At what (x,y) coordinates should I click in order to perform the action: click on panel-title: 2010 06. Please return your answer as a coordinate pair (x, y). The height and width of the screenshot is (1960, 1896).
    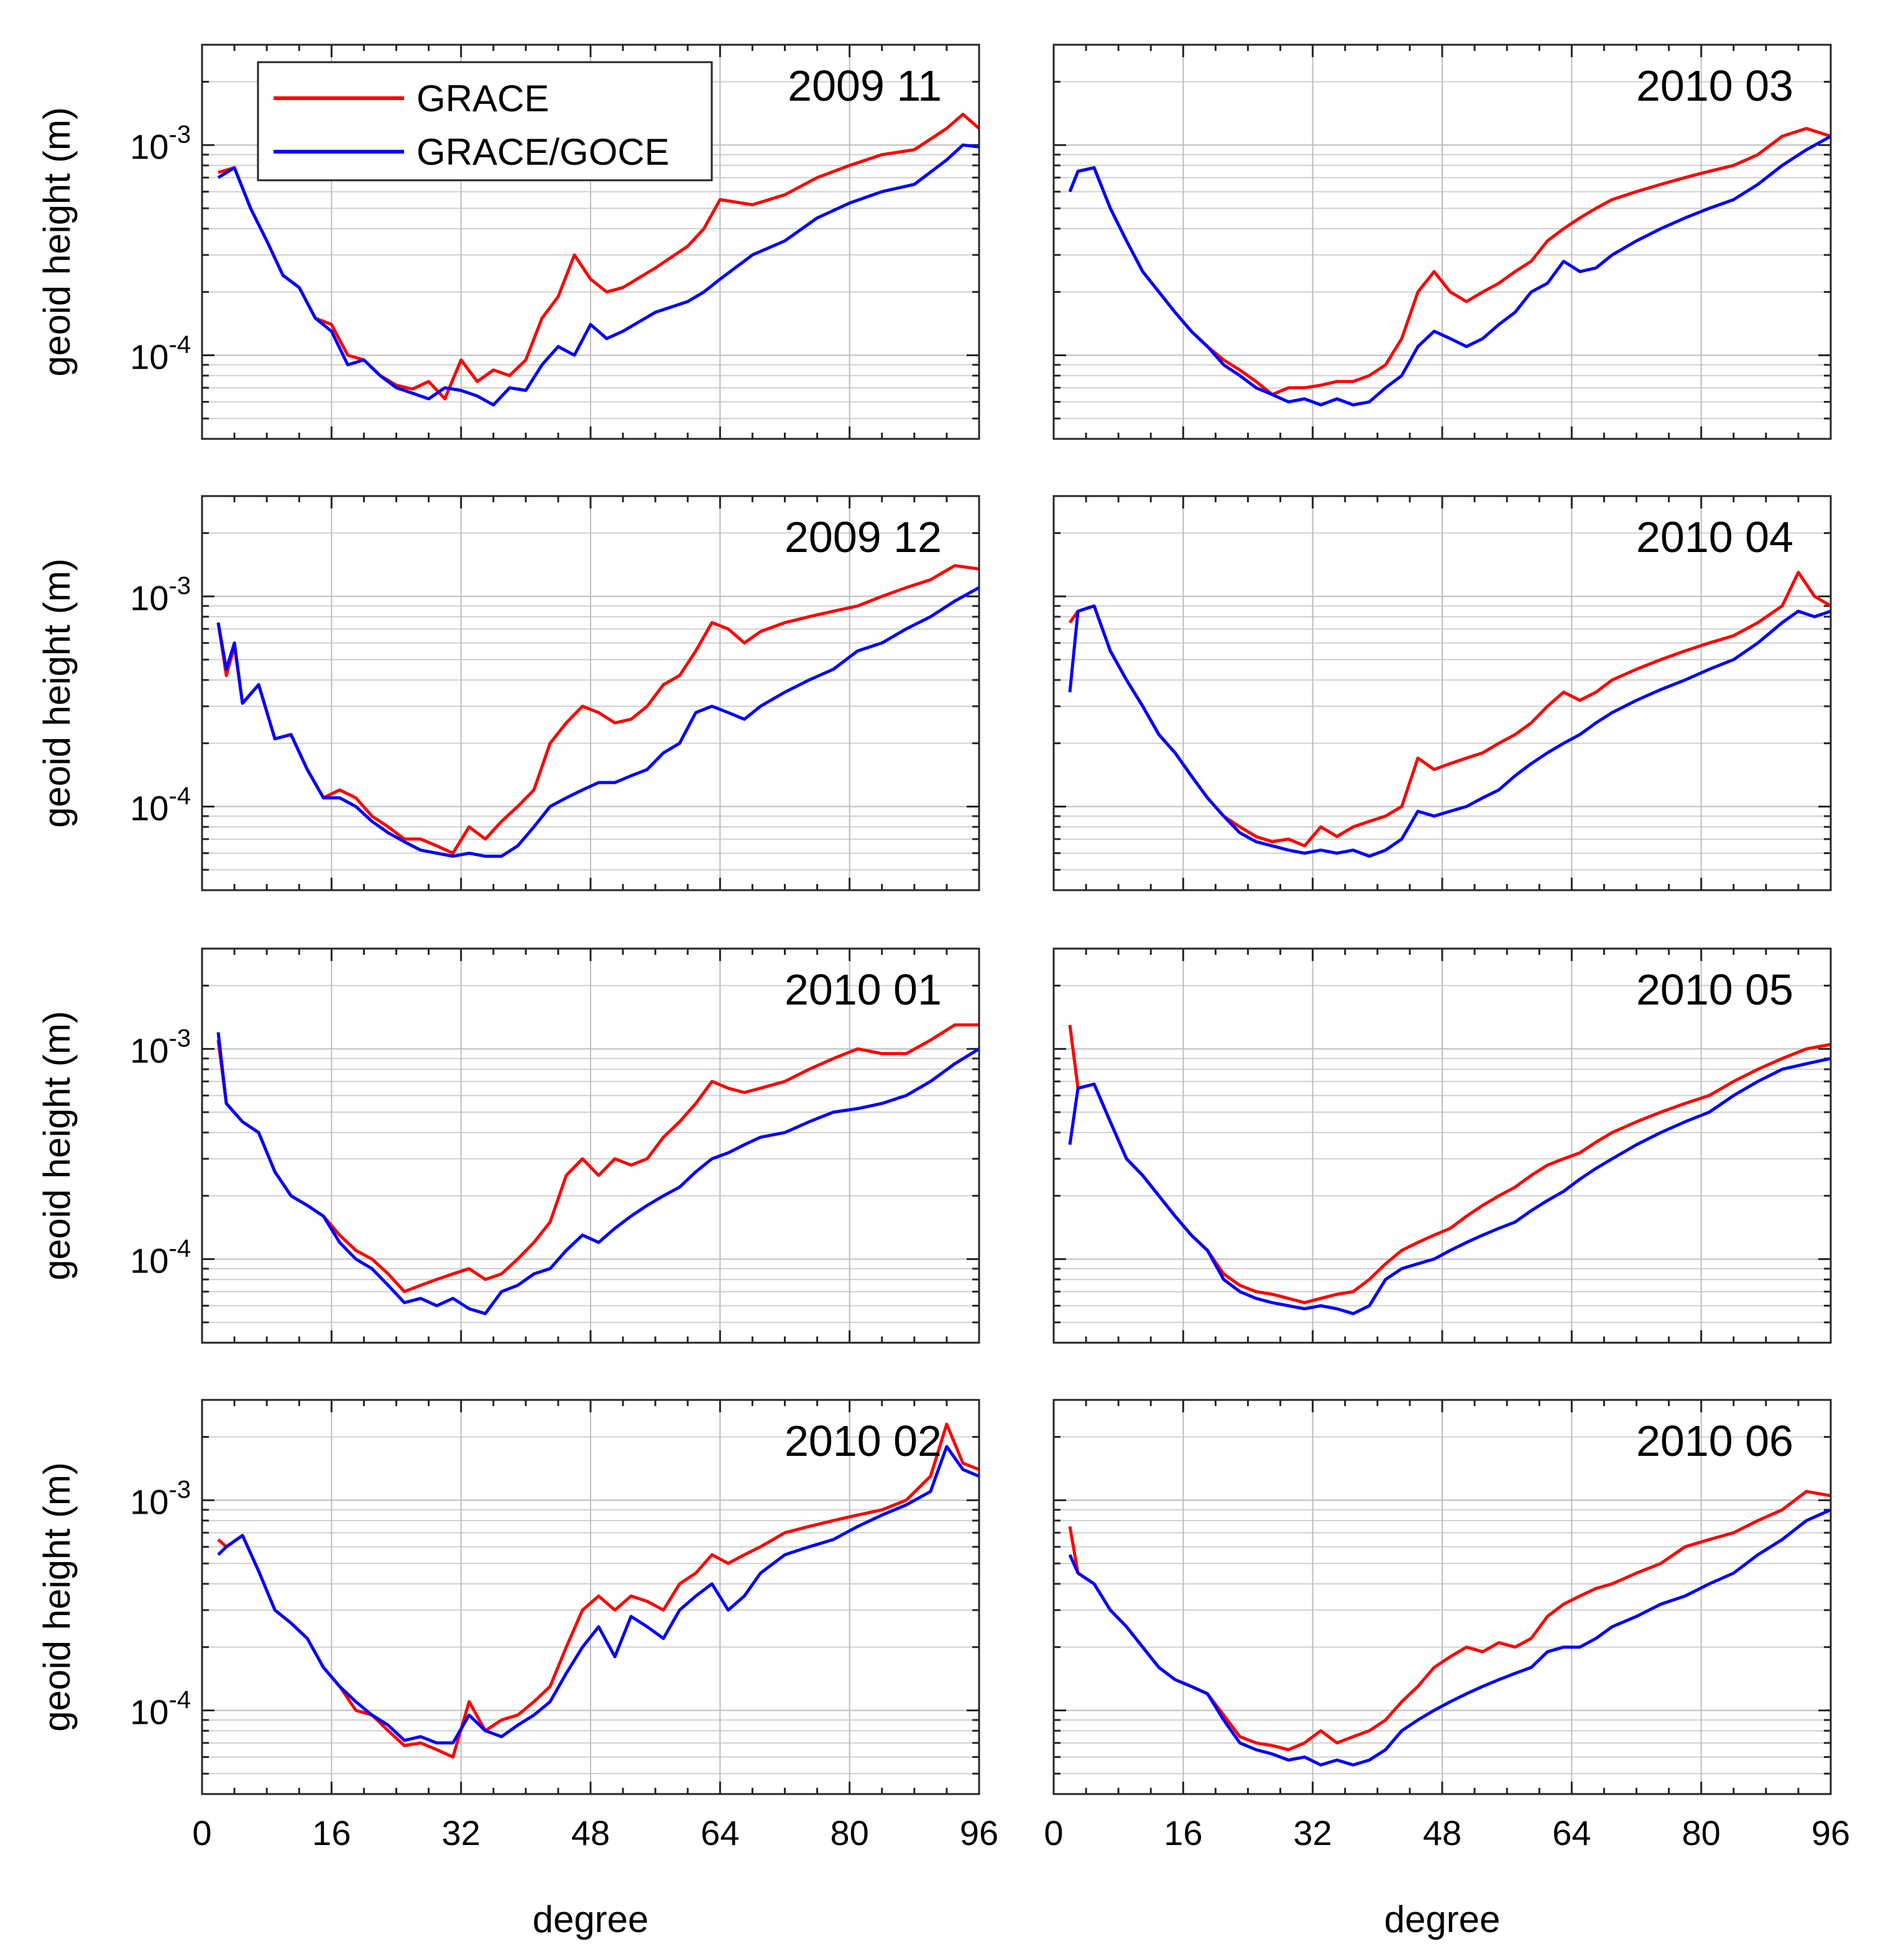
    Looking at the image, I should click on (1714, 1441).